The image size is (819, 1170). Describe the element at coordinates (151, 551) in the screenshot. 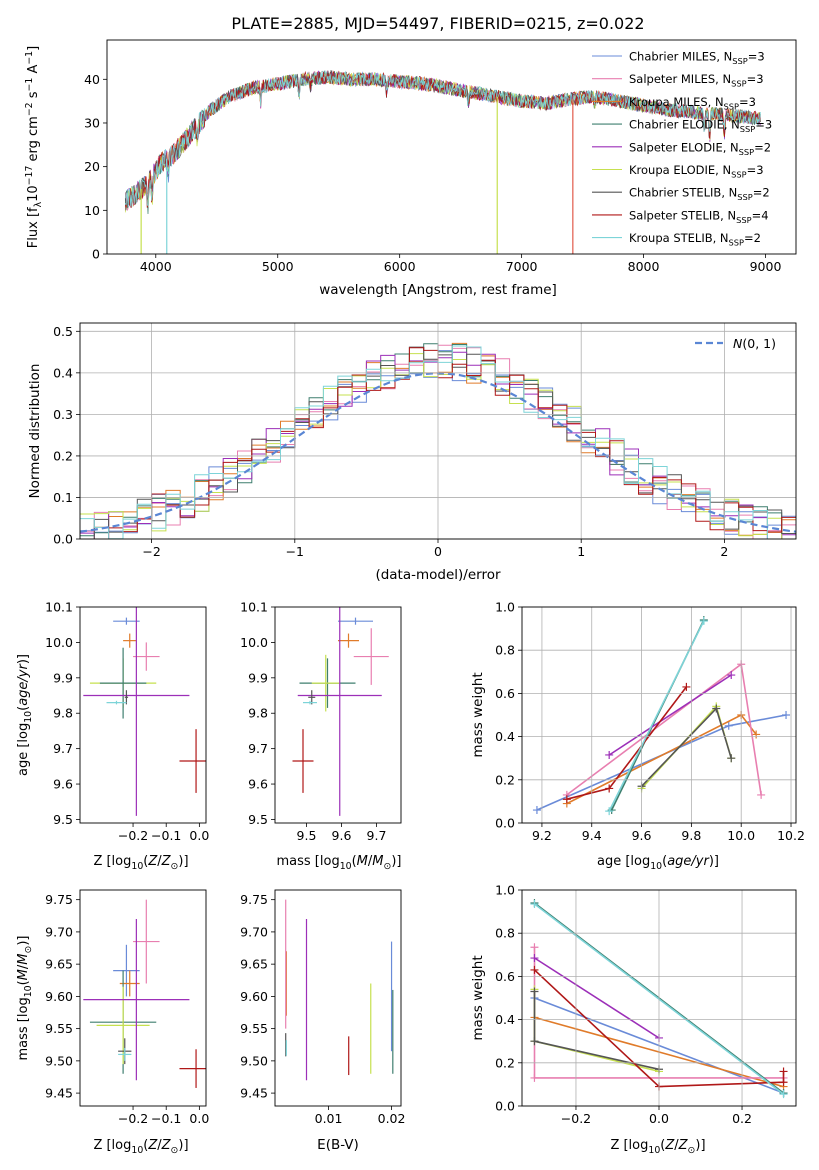

I see `x-tick-label: −2` at that location.